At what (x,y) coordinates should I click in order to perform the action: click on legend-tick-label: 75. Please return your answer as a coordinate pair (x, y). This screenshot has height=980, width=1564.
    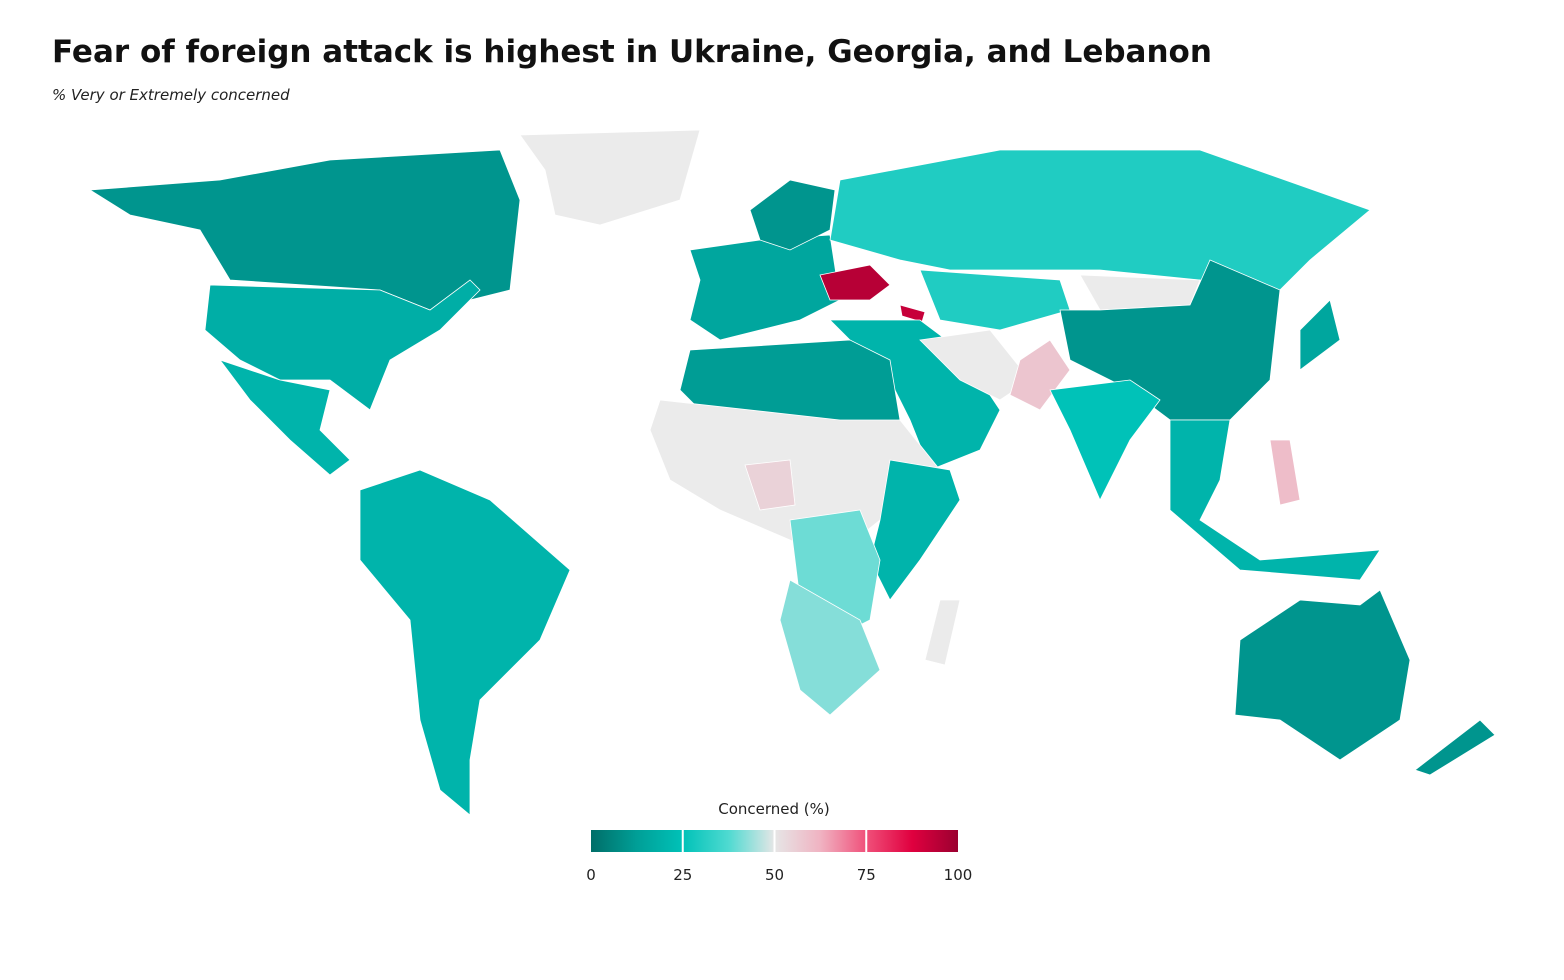
    Looking at the image, I should click on (866, 875).